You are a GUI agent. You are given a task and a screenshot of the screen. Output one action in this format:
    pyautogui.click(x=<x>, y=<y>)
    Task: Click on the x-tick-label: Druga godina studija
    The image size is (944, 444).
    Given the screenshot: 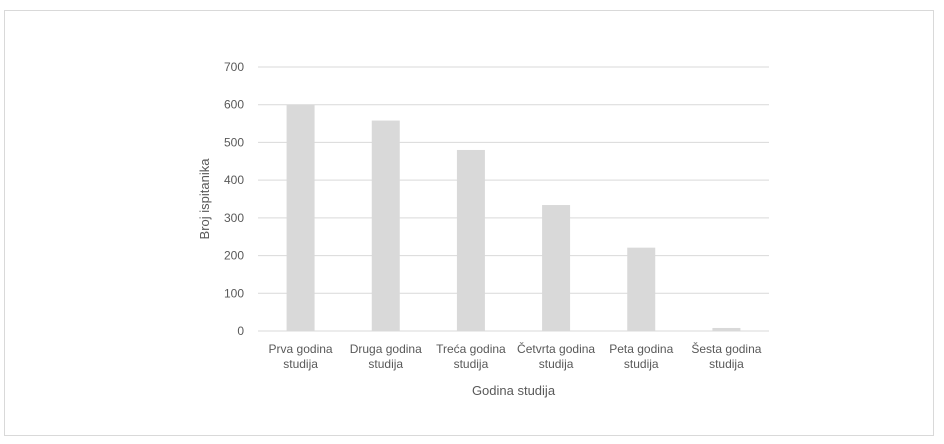 What is the action you would take?
    pyautogui.click(x=386, y=356)
    